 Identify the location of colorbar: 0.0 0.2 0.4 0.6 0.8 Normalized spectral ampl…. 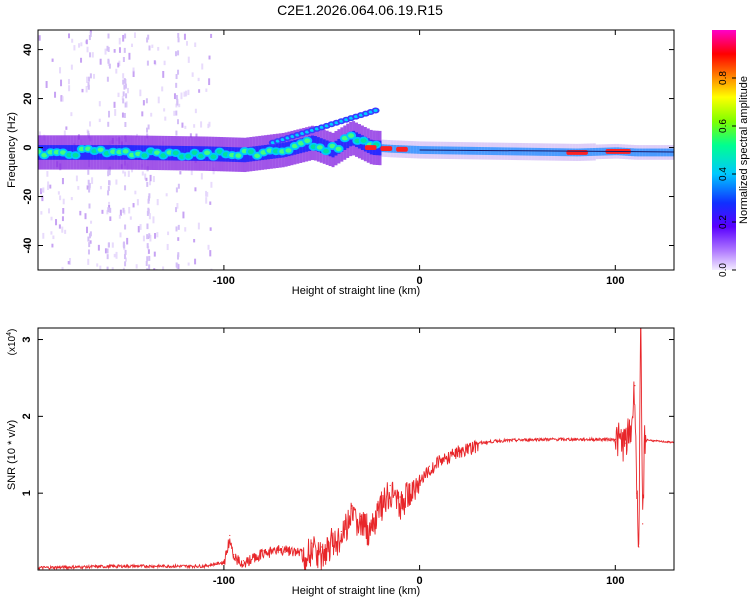
(731, 153).